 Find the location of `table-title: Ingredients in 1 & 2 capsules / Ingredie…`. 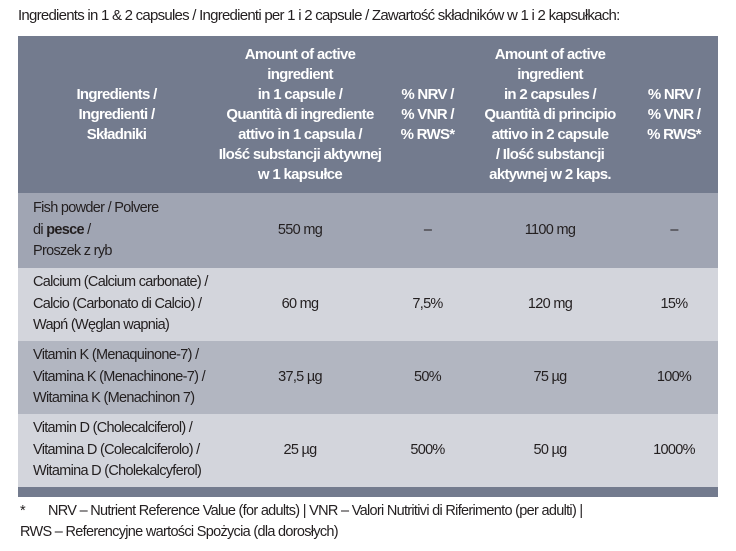

table-title: Ingredients in 1 & 2 capsules / Ingredie… is located at coordinates (319, 15).